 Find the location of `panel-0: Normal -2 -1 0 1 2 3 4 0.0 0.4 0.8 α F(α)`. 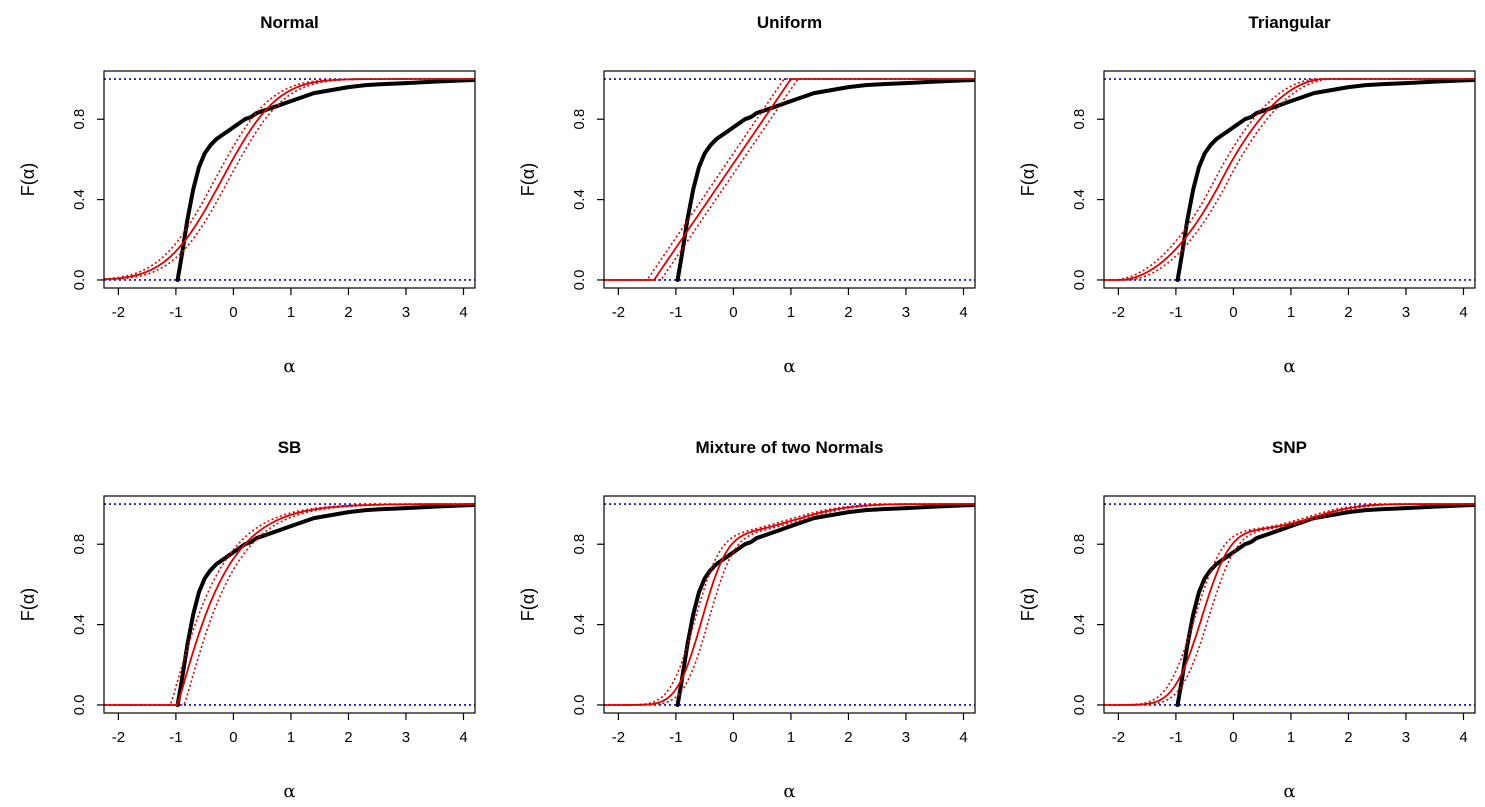

panel-0: Normal -2 -1 0 1 2 3 4 0.0 0.4 0.8 α F(α) is located at coordinates (247, 195).